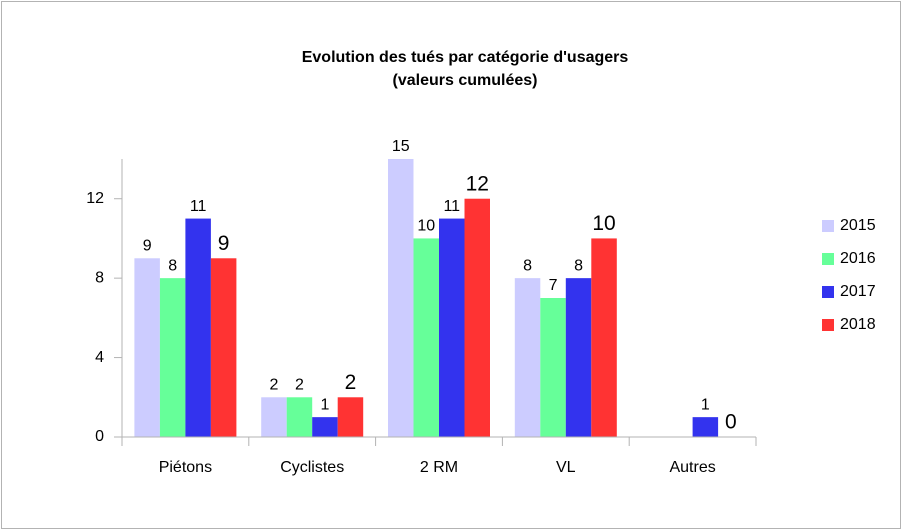 The image size is (903, 531). What do you see at coordinates (858, 324) in the screenshot?
I see `legend-label: 2018` at bounding box center [858, 324].